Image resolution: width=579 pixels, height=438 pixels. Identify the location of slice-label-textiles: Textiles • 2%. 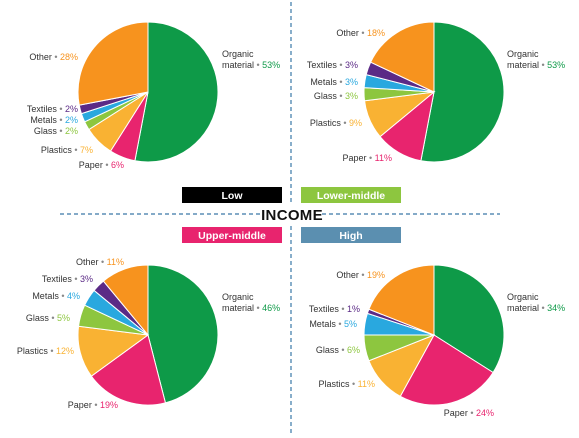
(52, 109).